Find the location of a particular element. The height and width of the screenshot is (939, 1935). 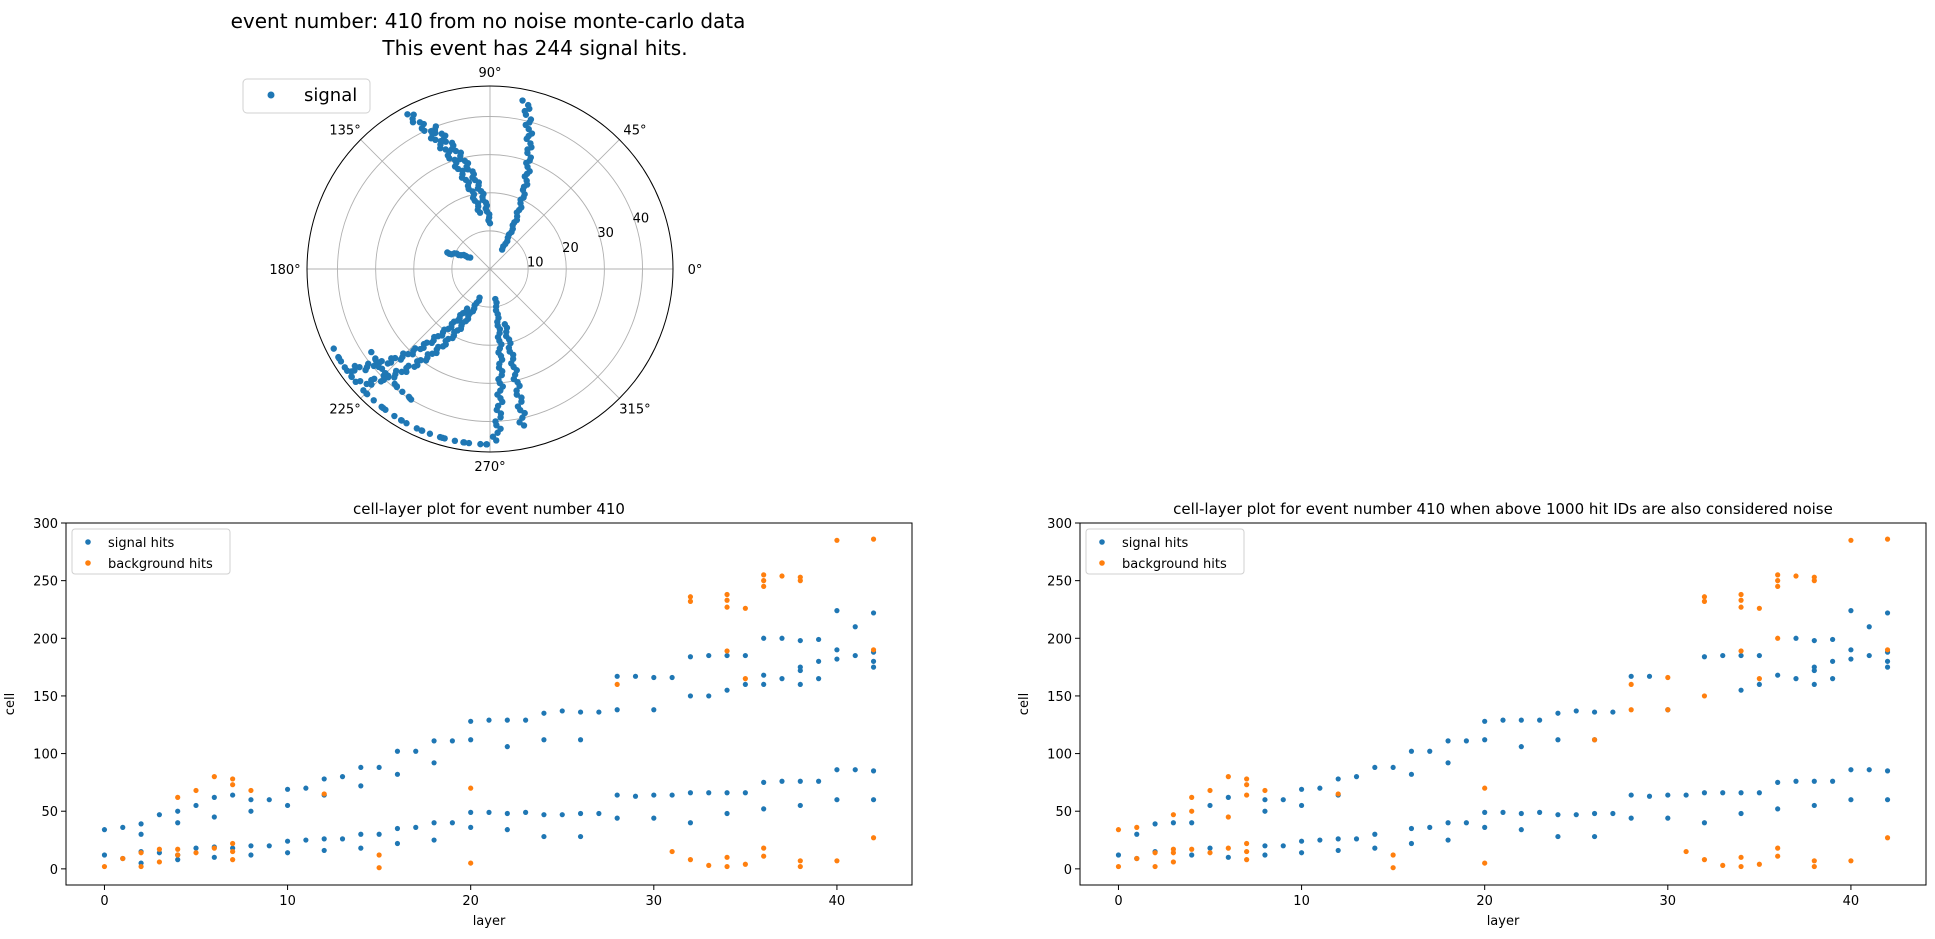

polar-frame is located at coordinates (490, 269).